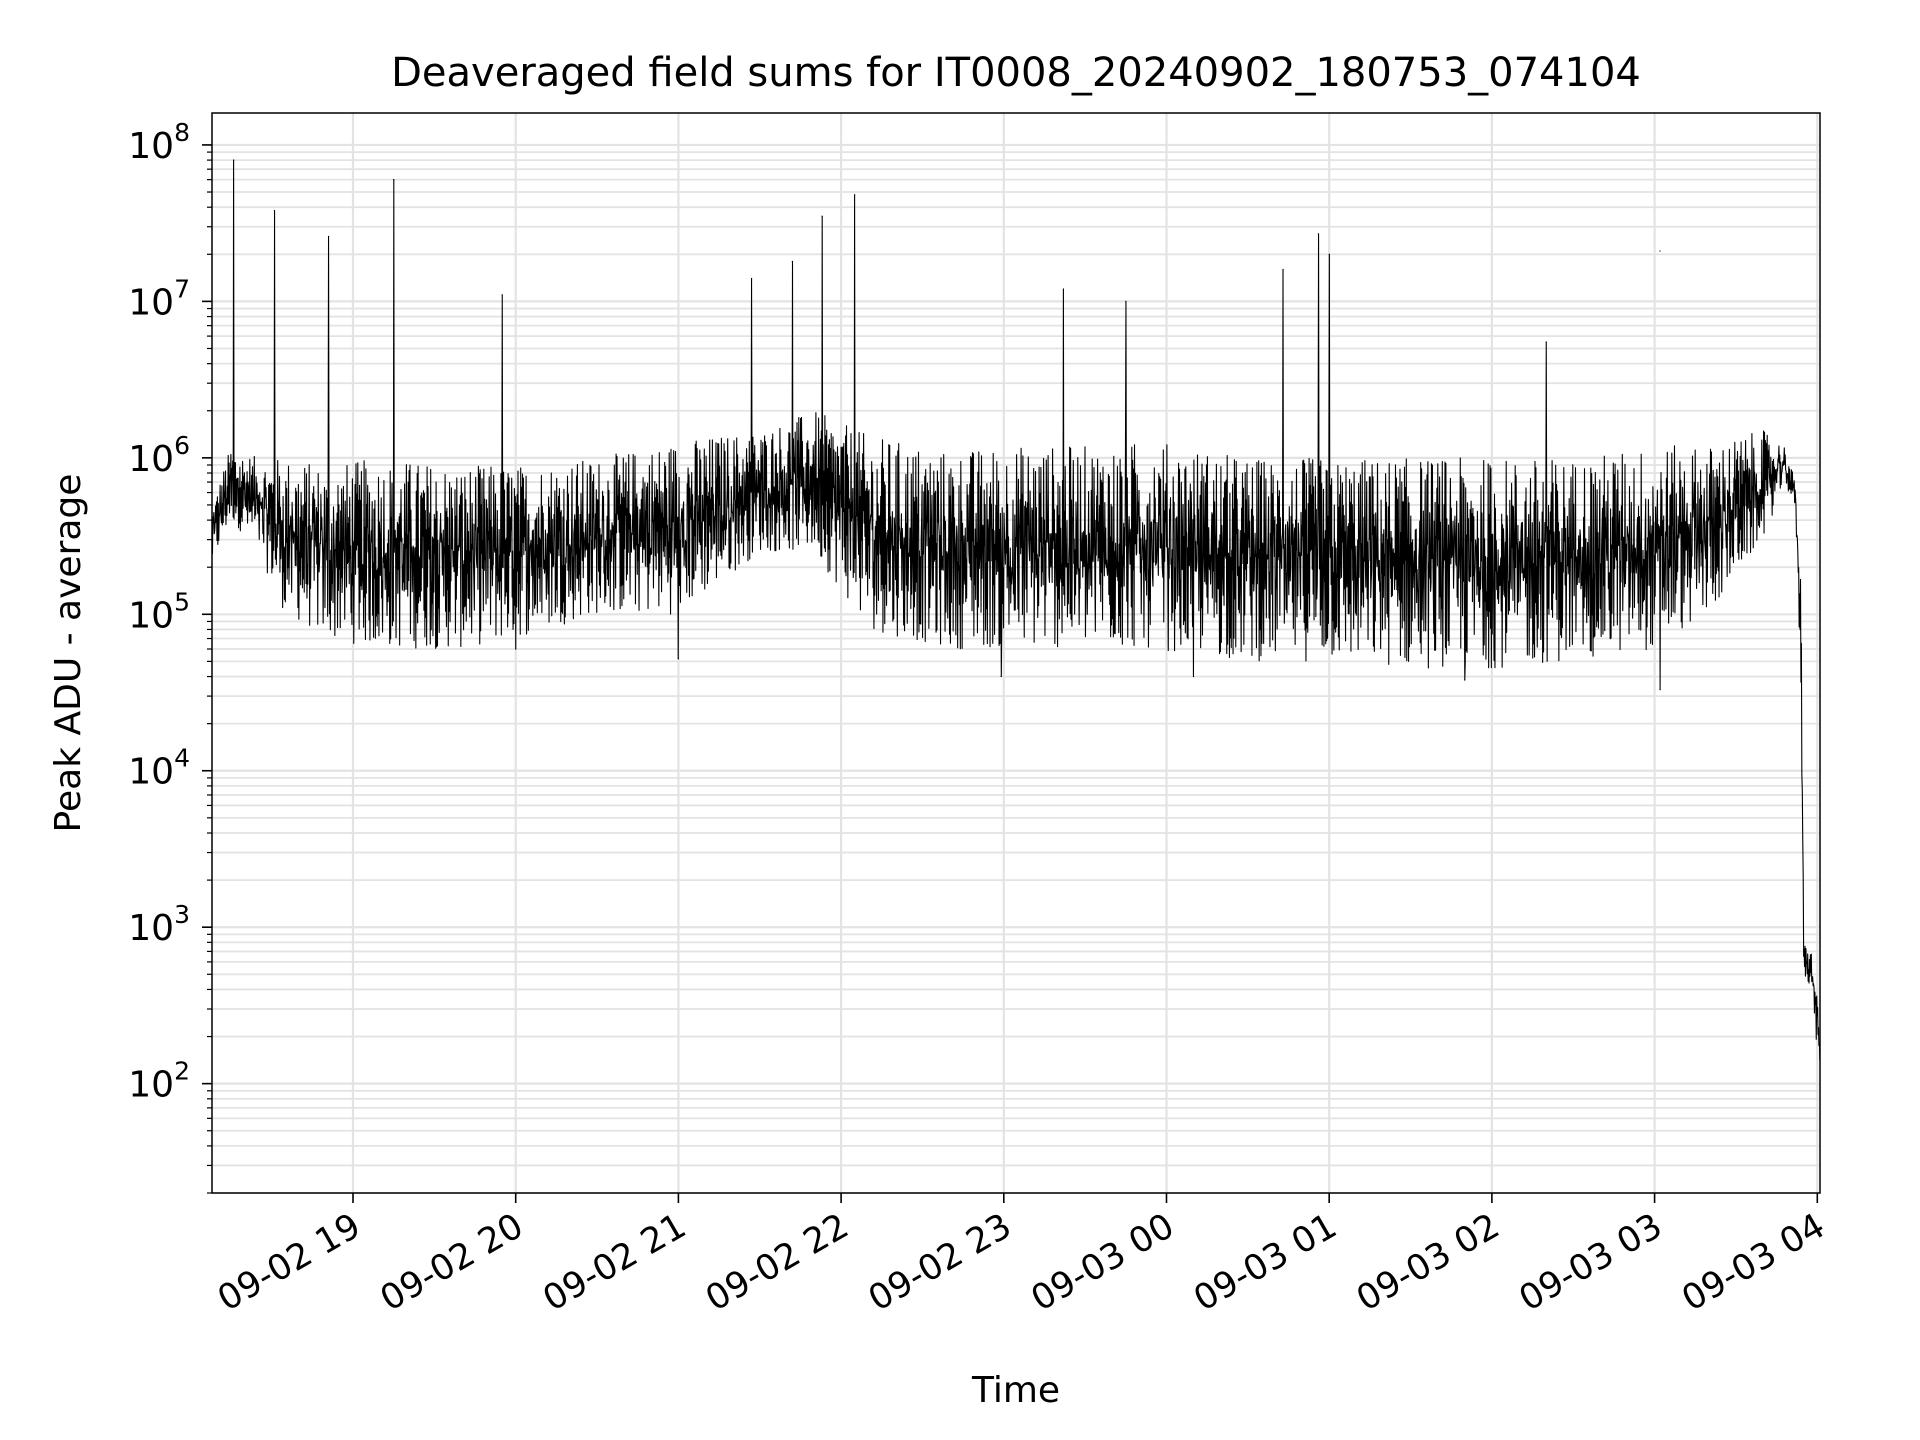  What do you see at coordinates (182, 758) in the screenshot?
I see `y-tick-label-exponent: 4` at bounding box center [182, 758].